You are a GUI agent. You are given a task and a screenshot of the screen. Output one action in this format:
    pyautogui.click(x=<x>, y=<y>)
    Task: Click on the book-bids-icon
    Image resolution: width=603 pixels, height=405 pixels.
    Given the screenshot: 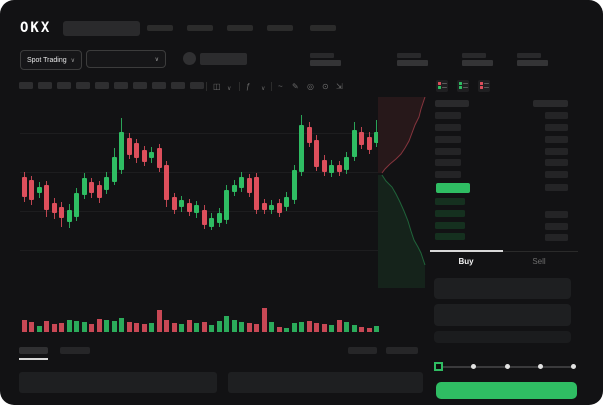 What is the action you would take?
    pyautogui.click(x=463, y=86)
    